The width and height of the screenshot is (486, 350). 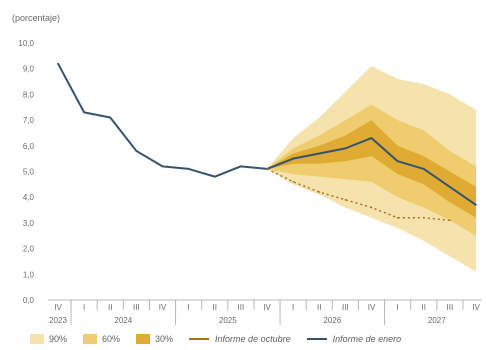 What do you see at coordinates (358, 195) in the screenshot?
I see `series-line-octubre` at bounding box center [358, 195].